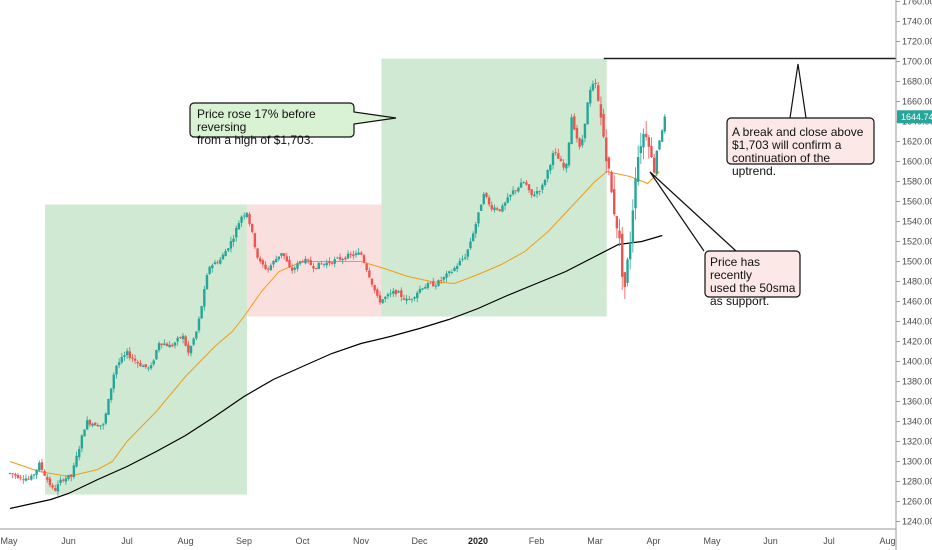 The image size is (932, 550). I want to click on x-tick-label: Jun, so click(68, 541).